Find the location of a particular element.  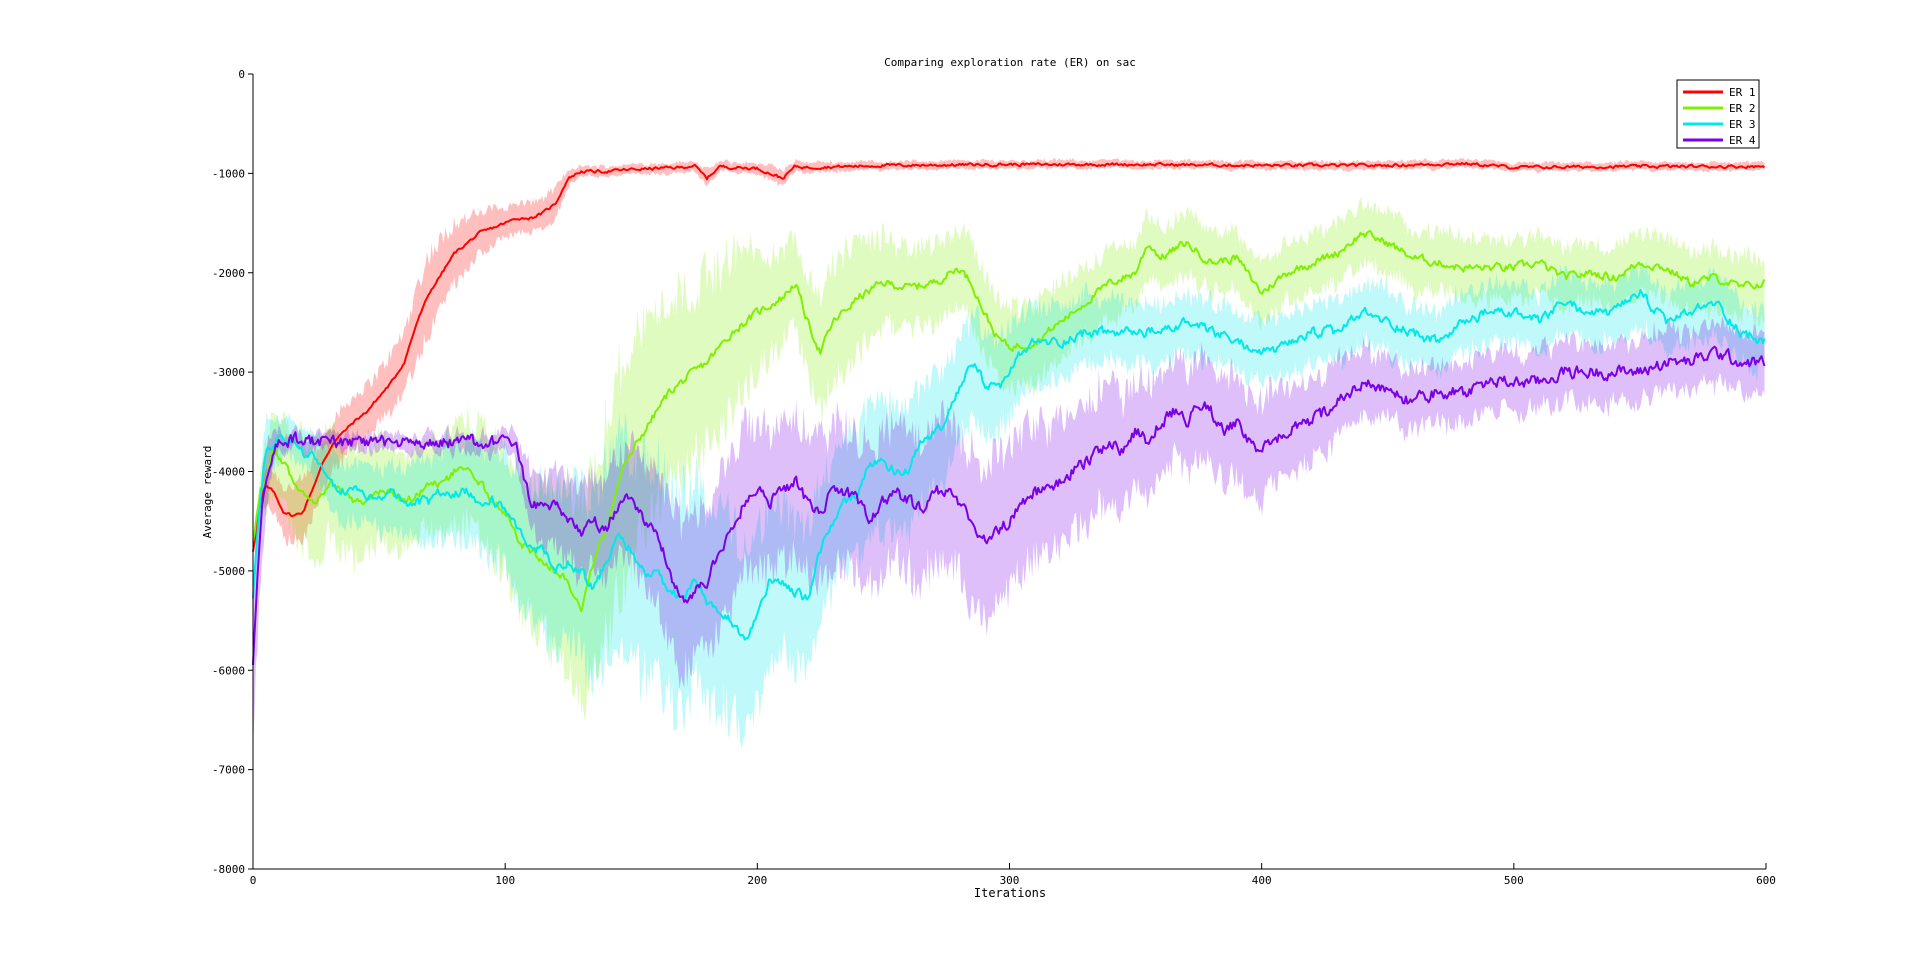

legend-label: ER 3 is located at coordinates (1742, 124).